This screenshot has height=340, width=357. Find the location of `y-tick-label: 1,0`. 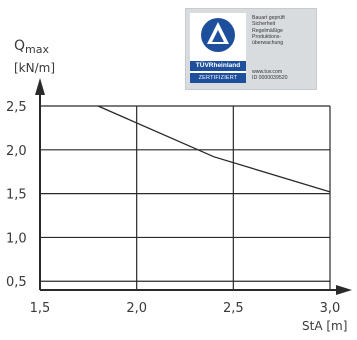

y-tick-label: 1,0 is located at coordinates (16, 238).